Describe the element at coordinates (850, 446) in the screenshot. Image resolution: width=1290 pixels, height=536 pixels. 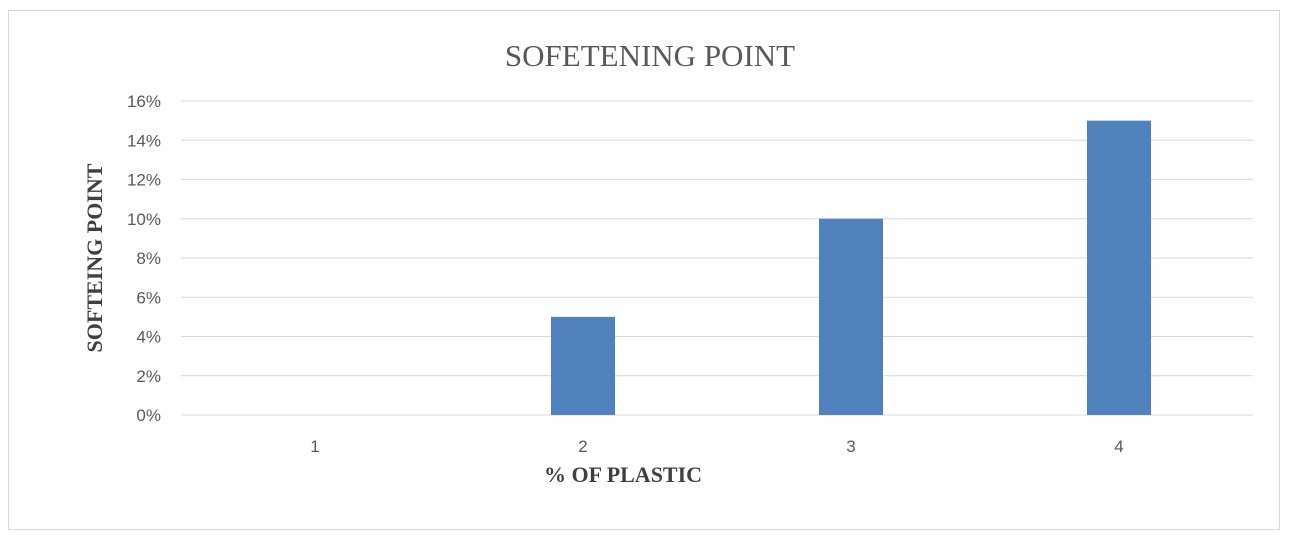
I see `x-tick-label: 3` at that location.